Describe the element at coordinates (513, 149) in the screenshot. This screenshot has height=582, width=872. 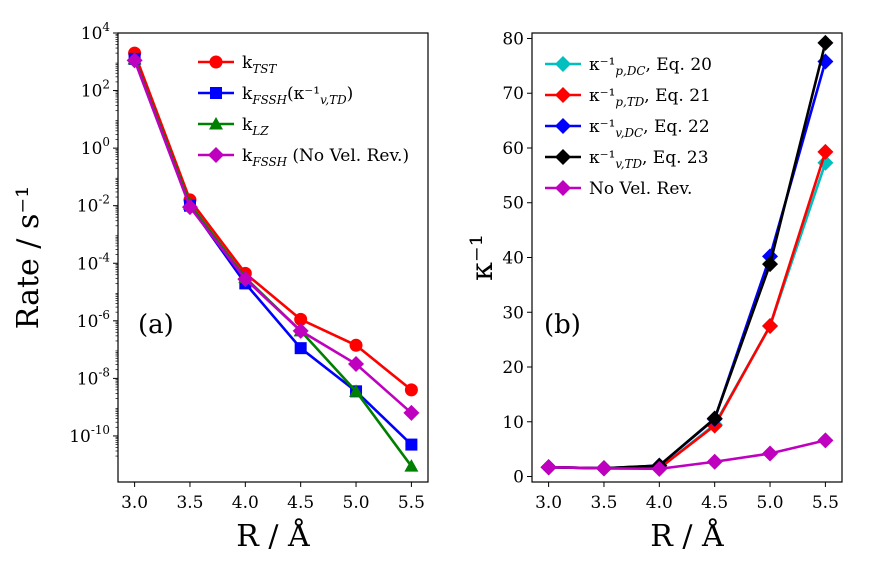
I see `panel-b-y-tick-label: 60` at that location.